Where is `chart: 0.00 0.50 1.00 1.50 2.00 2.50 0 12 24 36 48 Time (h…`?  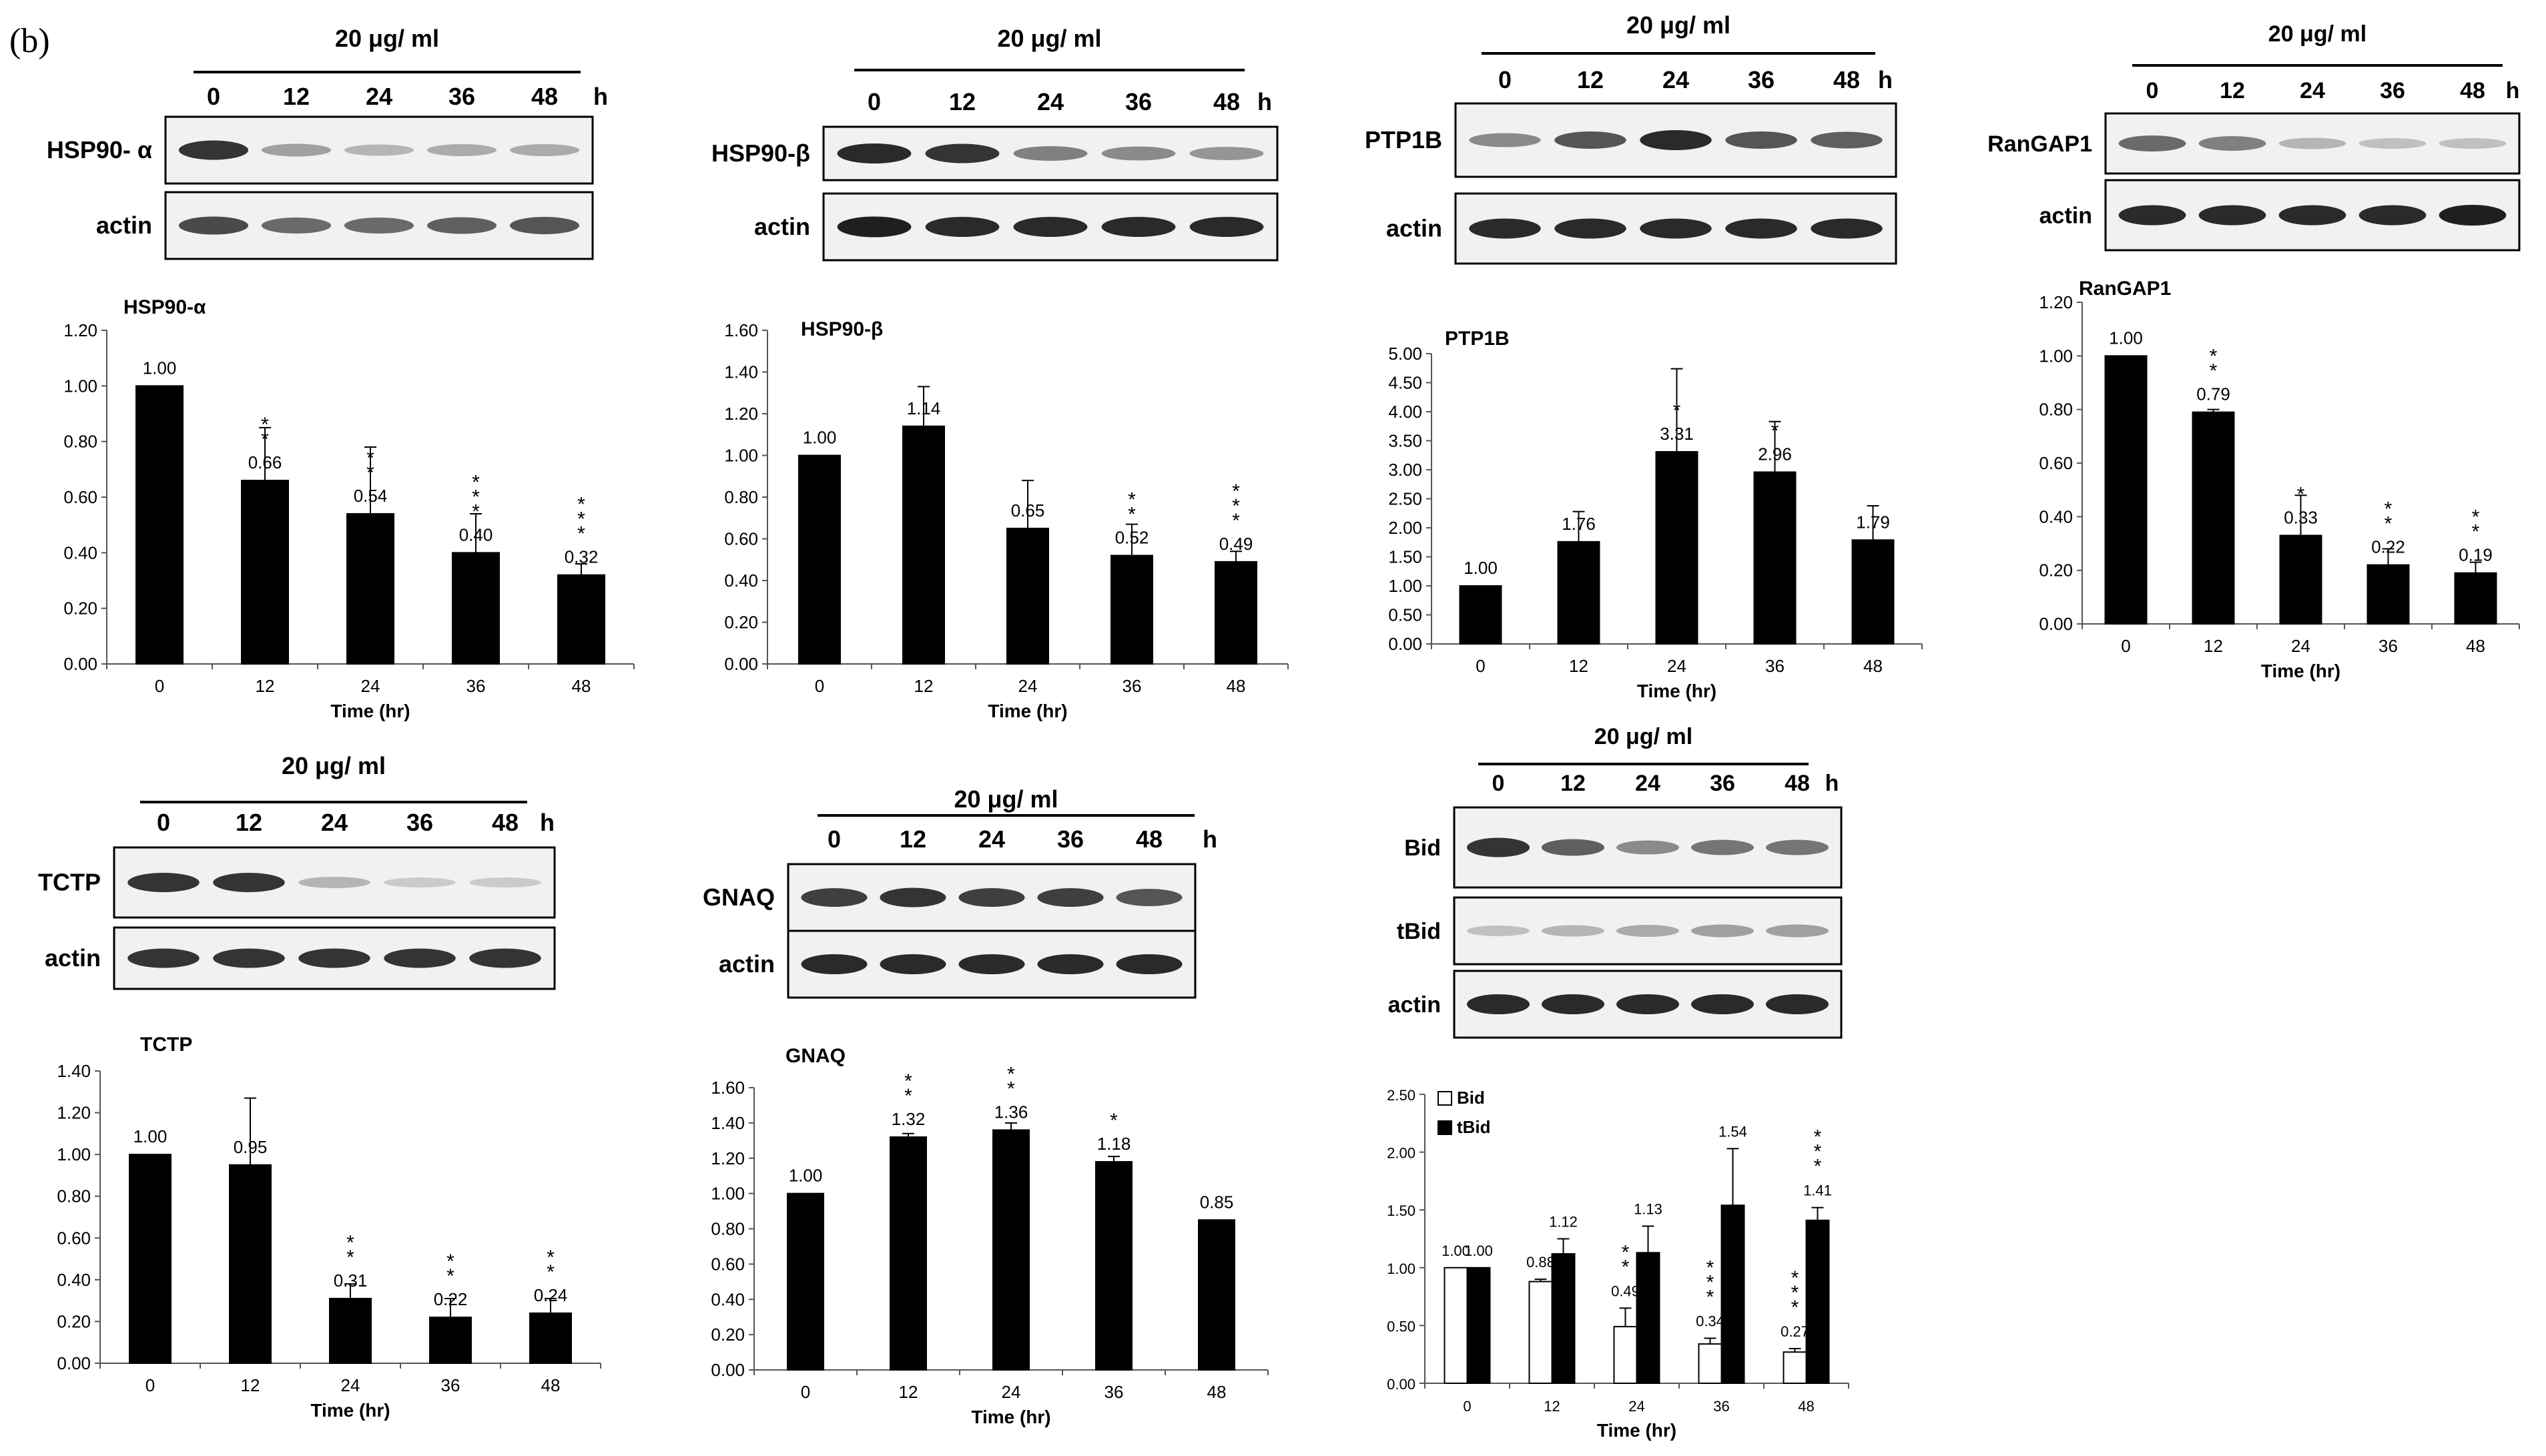 chart: 0.00 0.50 1.00 1.50 2.00 2.50 0 12 24 36 48 Time (h… is located at coordinates (1618, 1264).